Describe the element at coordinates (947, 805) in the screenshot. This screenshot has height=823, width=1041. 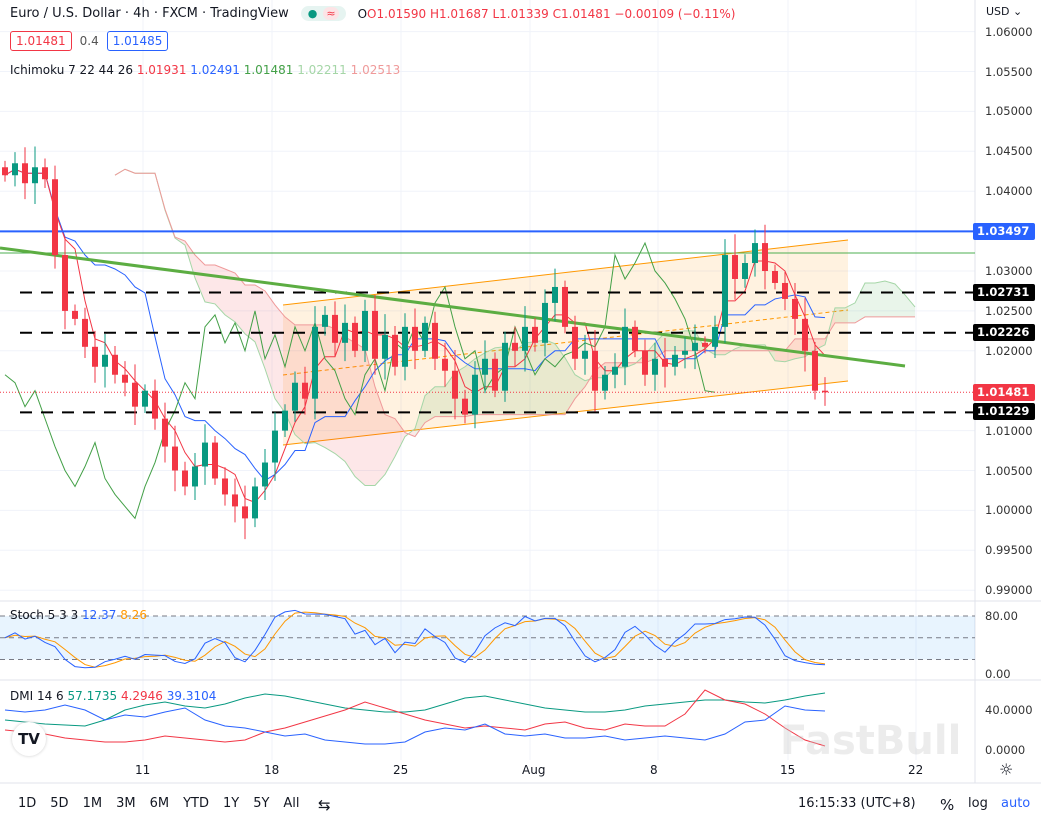
I see `percent-toggle: %` at that location.